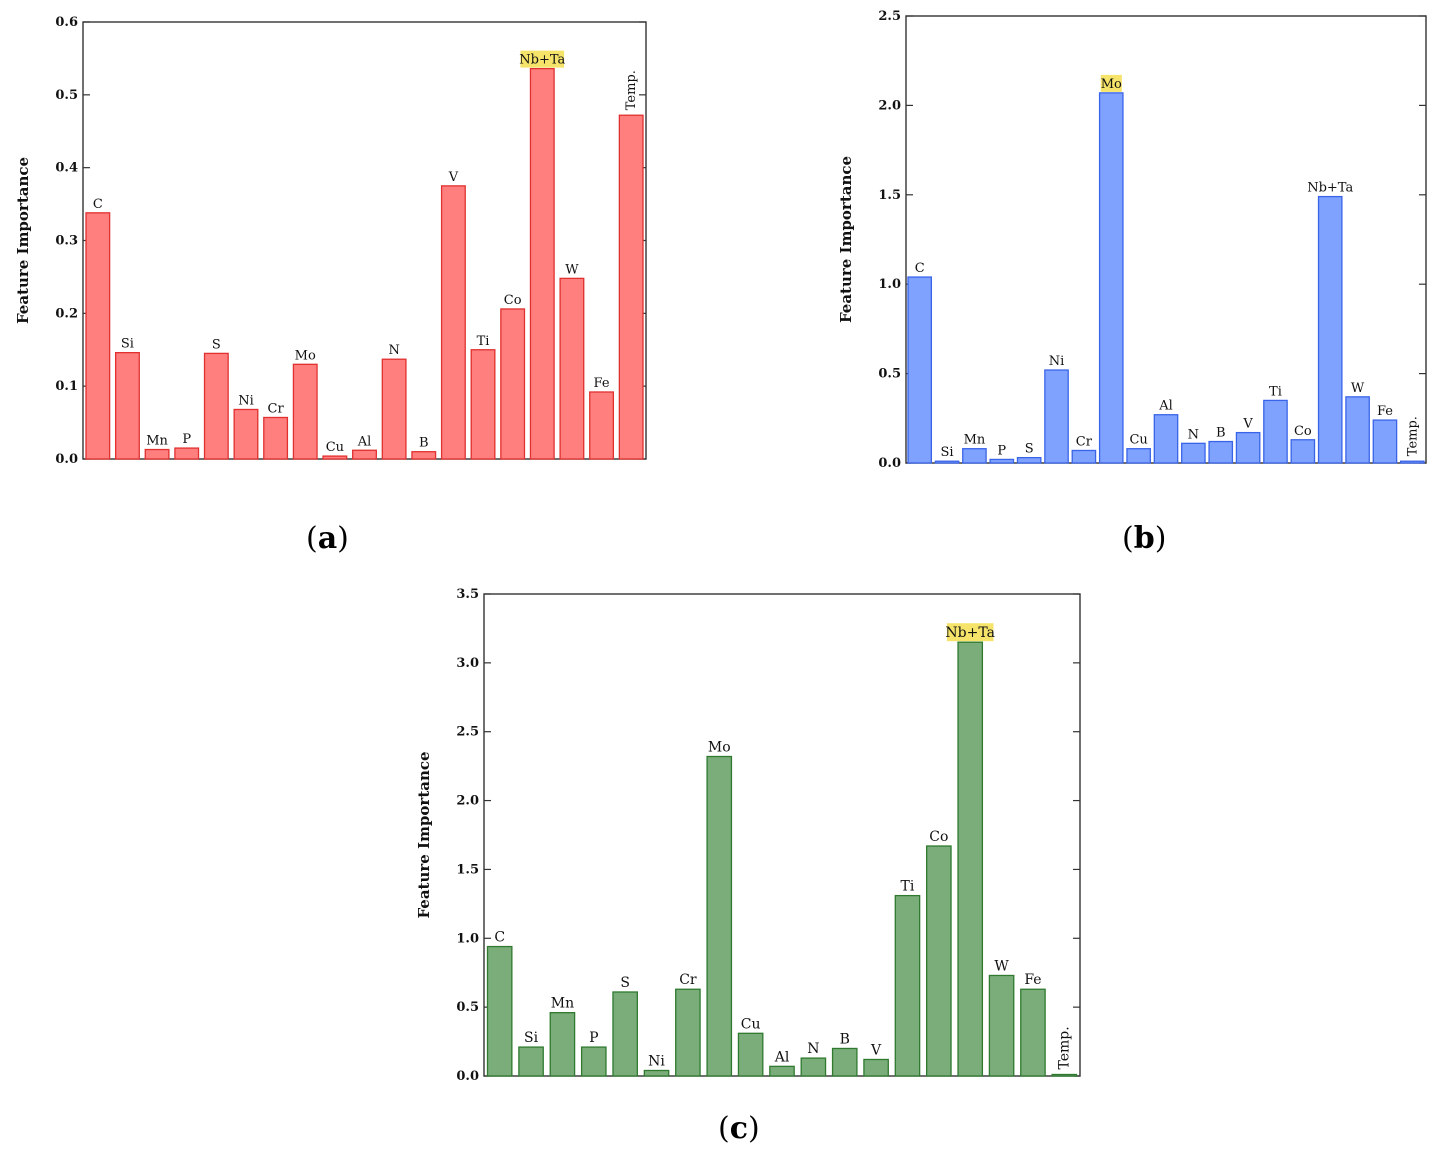 This screenshot has height=1157, width=1443. Describe the element at coordinates (719, 748) in the screenshot. I see `bar-label: Mo` at that location.